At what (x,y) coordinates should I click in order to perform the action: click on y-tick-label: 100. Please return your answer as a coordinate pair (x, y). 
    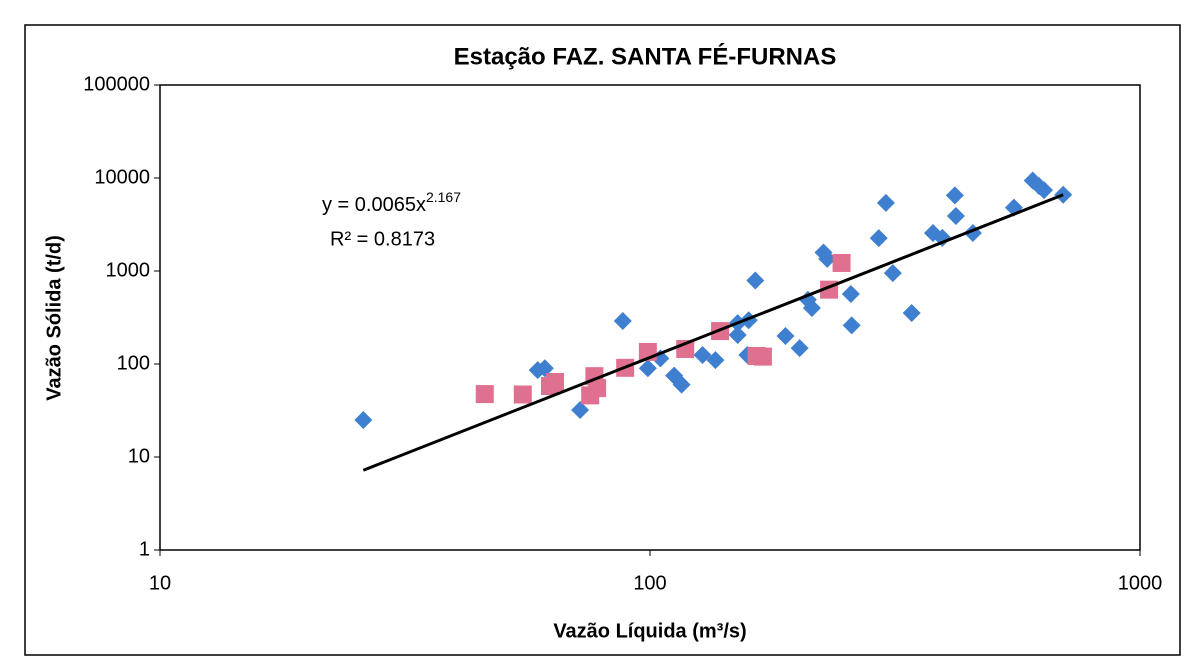
    Looking at the image, I should click on (133, 363).